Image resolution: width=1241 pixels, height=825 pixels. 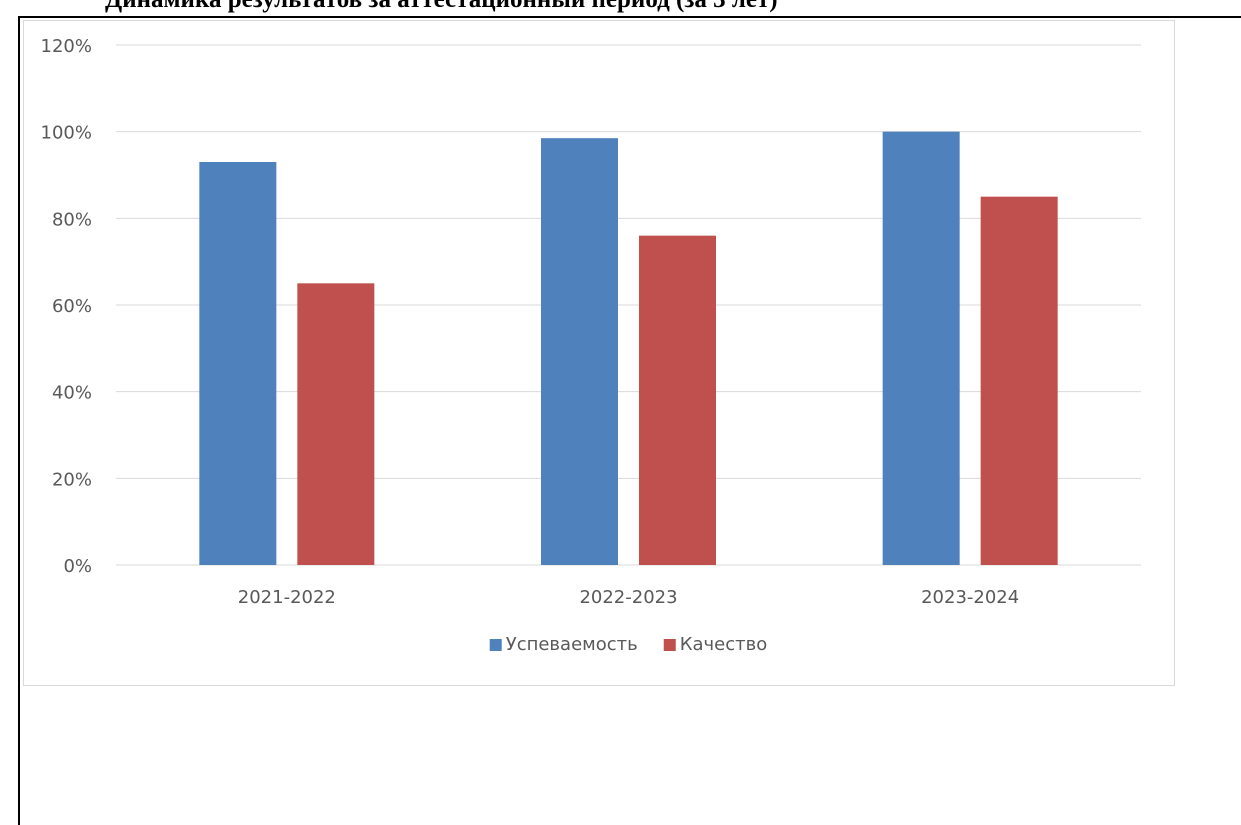 What do you see at coordinates (970, 597) in the screenshot?
I see `x-tick-label: 2023-2024` at bounding box center [970, 597].